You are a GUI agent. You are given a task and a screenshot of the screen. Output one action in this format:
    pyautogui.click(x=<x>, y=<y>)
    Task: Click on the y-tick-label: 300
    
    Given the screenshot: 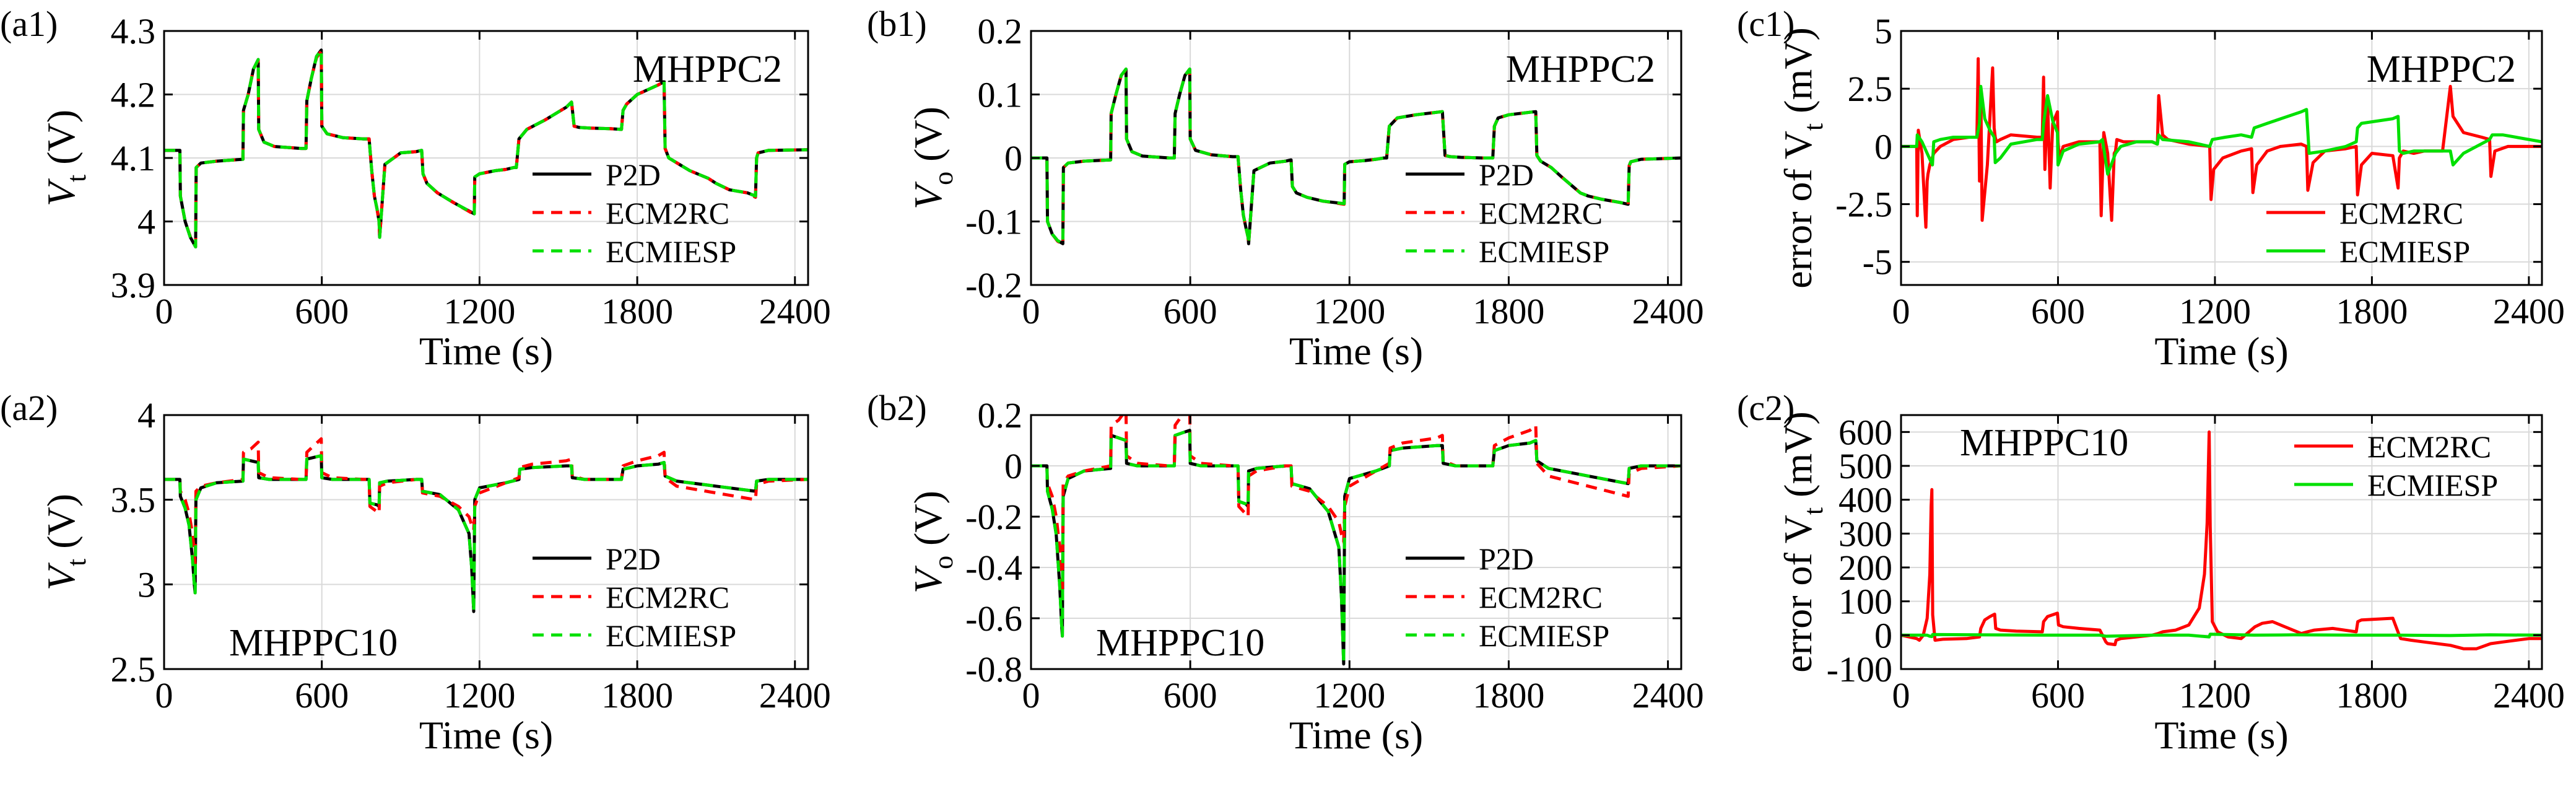 What is the action you would take?
    pyautogui.click(x=1865, y=534)
    